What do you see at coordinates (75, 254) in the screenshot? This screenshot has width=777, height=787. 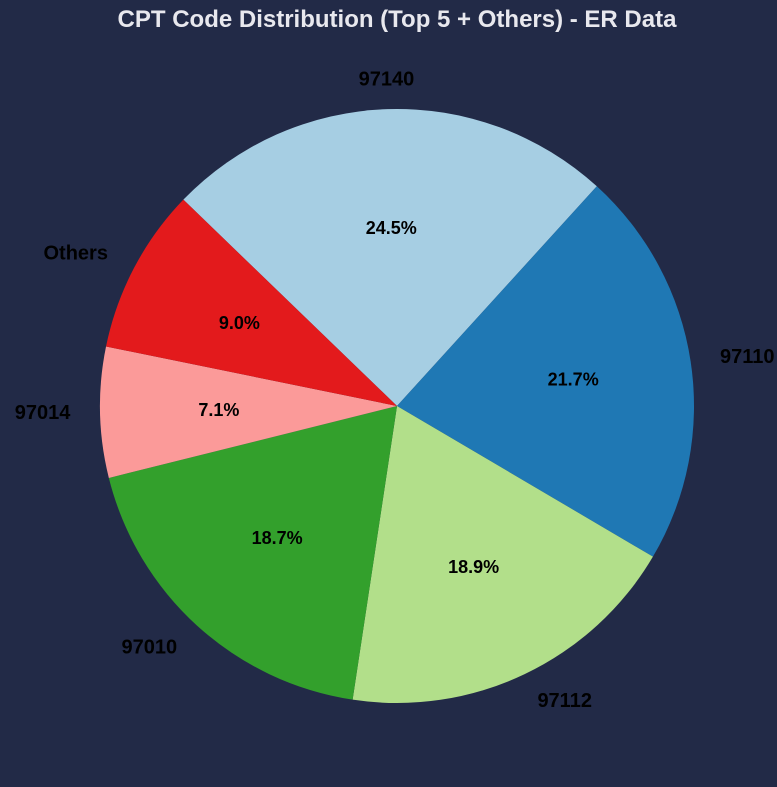 I see `slice-label-others: Others` at bounding box center [75, 254].